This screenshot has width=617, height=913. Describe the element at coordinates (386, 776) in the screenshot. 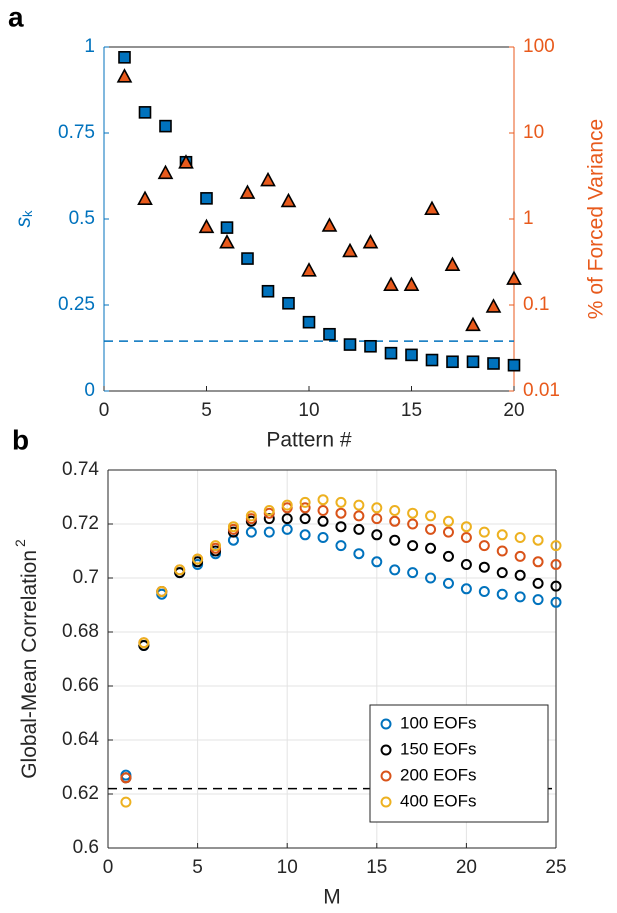

I see `legend-marker` at that location.